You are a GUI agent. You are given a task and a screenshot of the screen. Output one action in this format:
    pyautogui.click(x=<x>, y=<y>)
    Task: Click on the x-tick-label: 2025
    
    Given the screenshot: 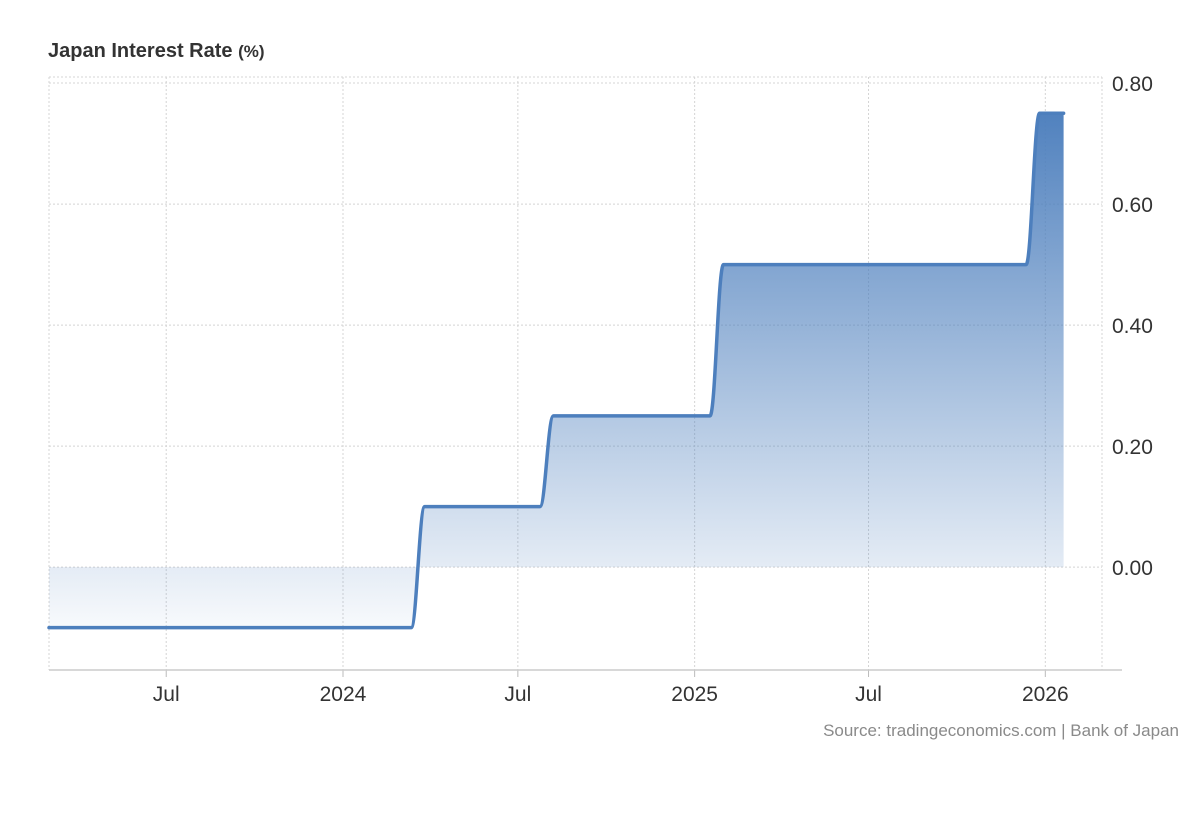 What is the action you would take?
    pyautogui.click(x=694, y=694)
    